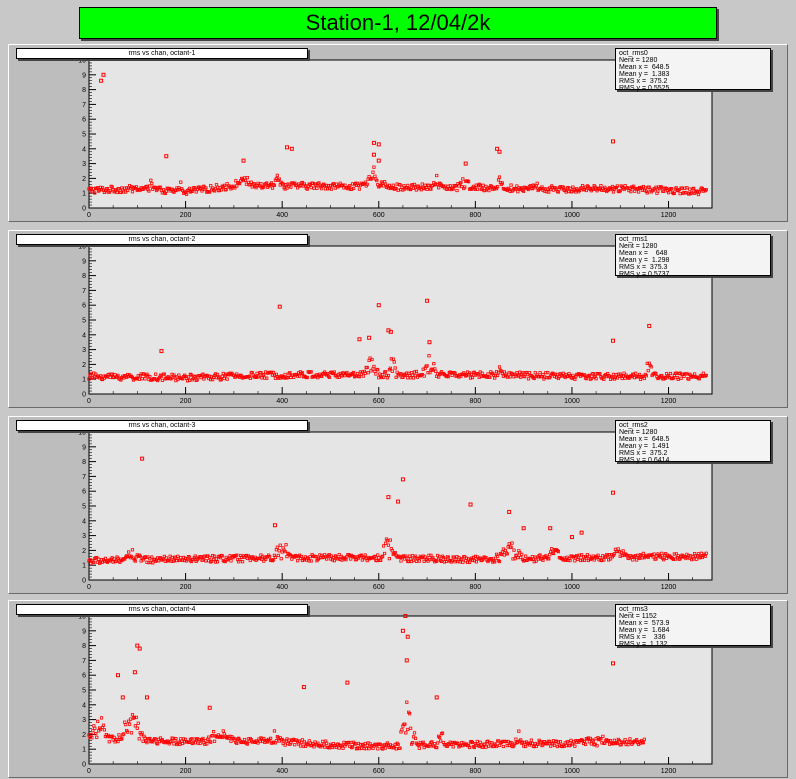  Describe the element at coordinates (633, 53) in the screenshot. I see `stats-name: oct_rms0` at that location.